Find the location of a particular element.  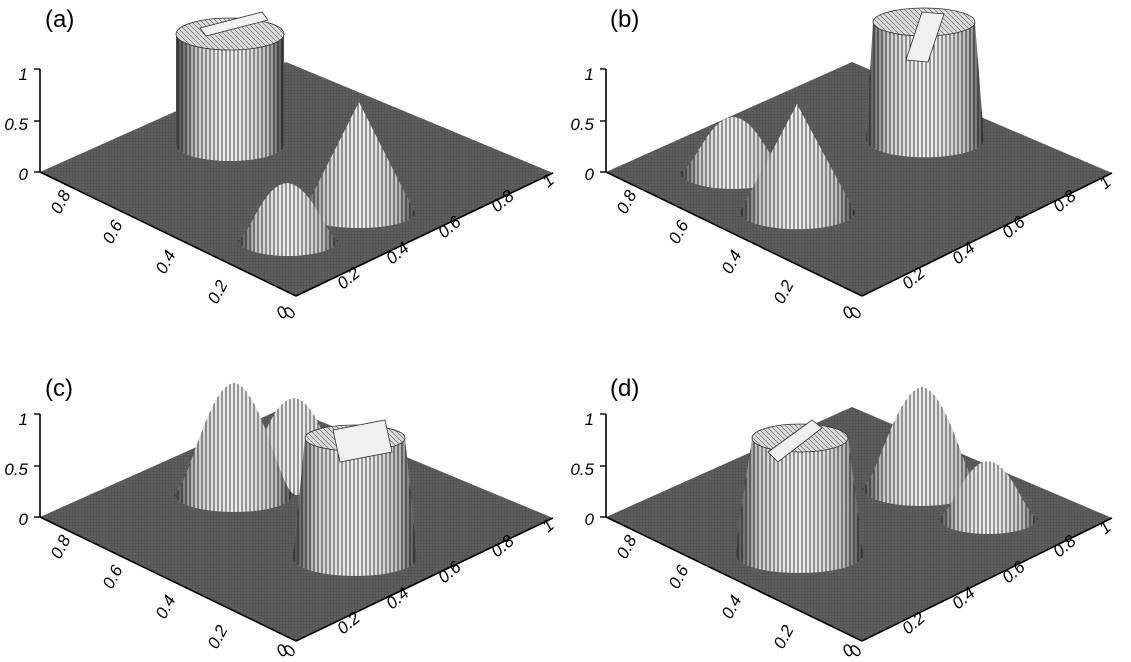

panel-label: (a) is located at coordinates (59, 19).